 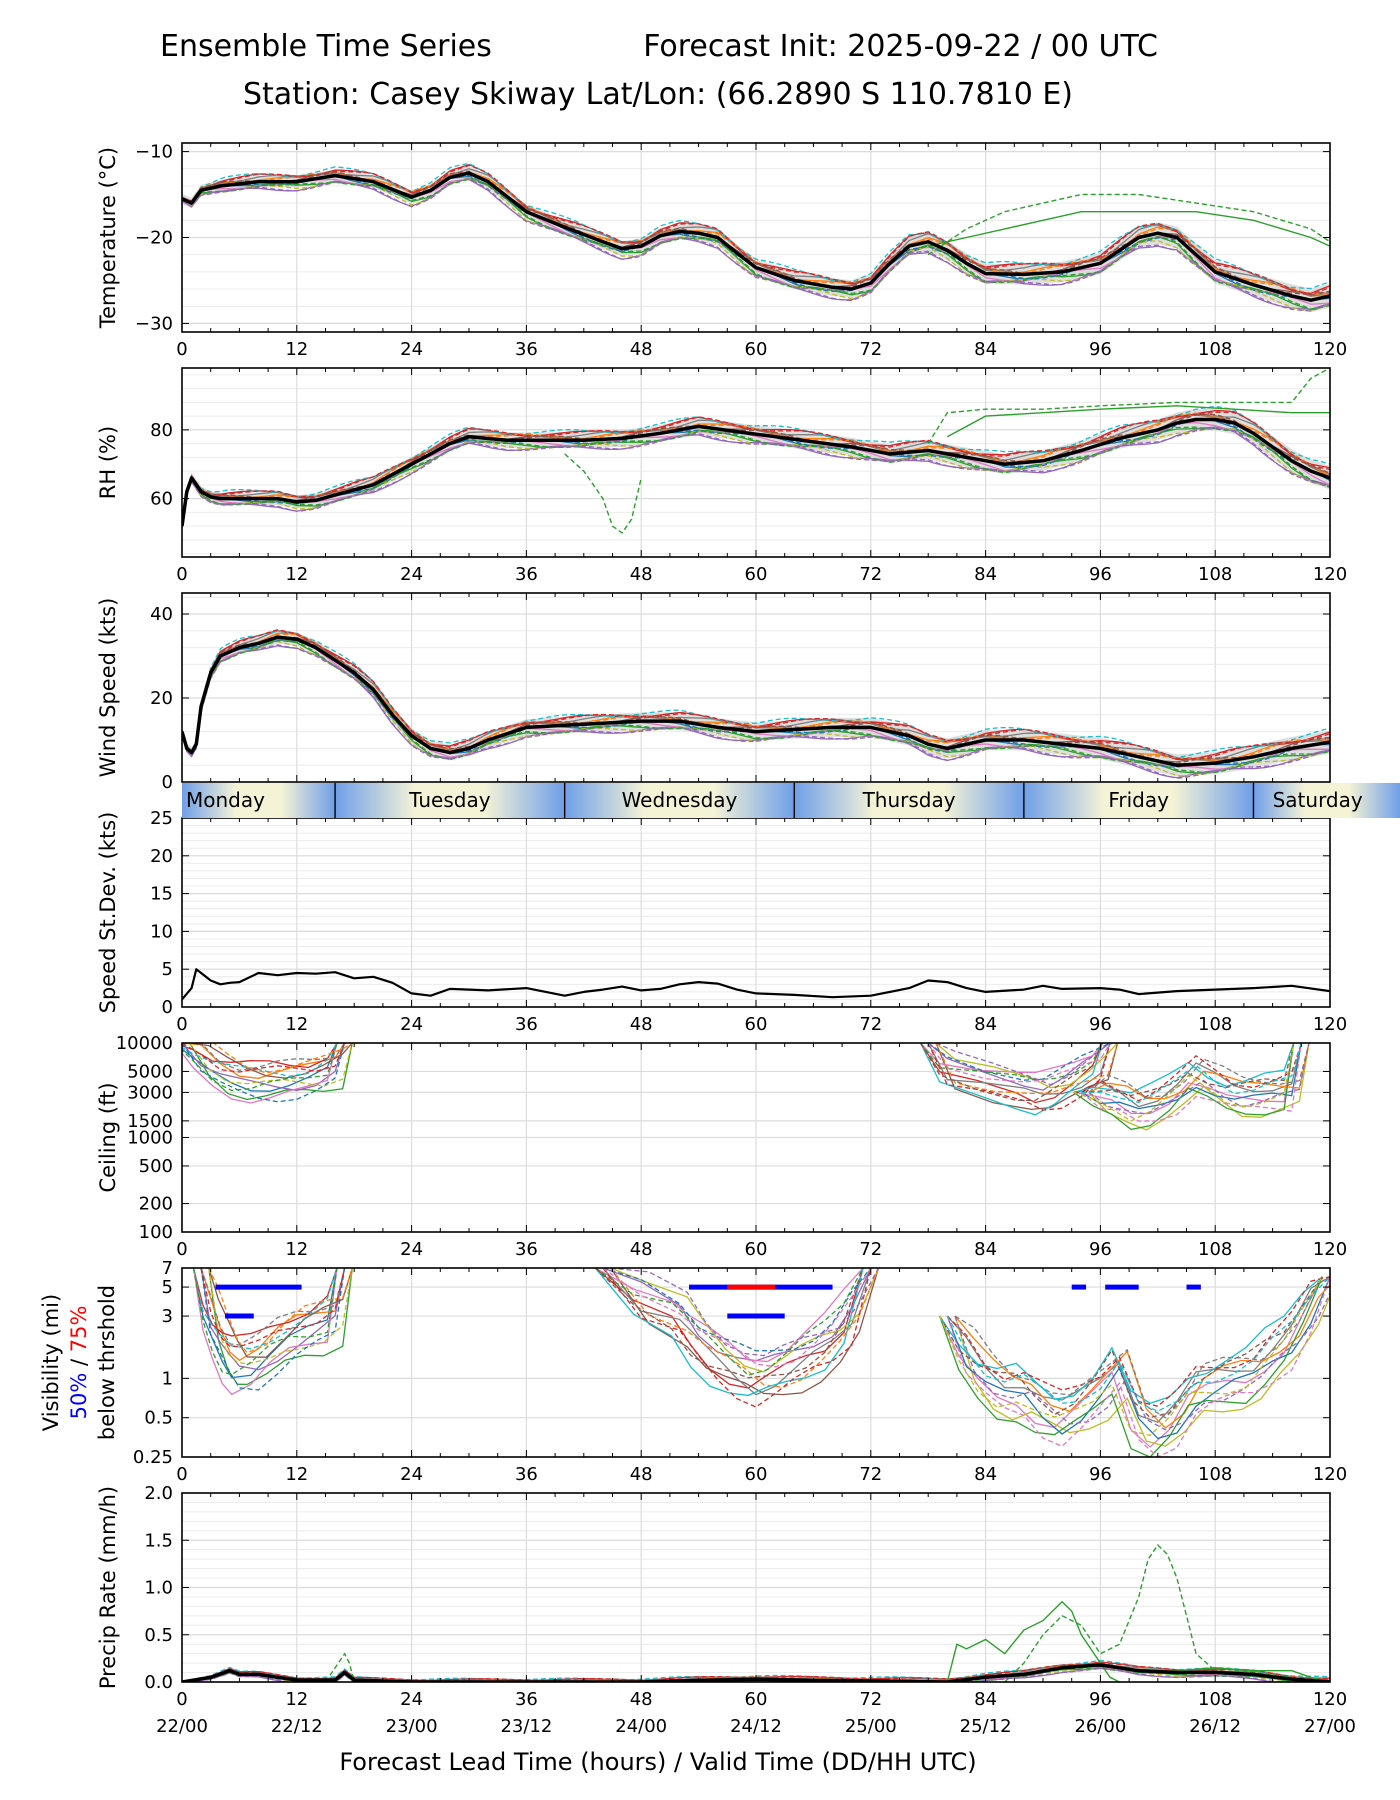 What do you see at coordinates (1318, 800) in the screenshot?
I see `day-label: Saturday` at bounding box center [1318, 800].